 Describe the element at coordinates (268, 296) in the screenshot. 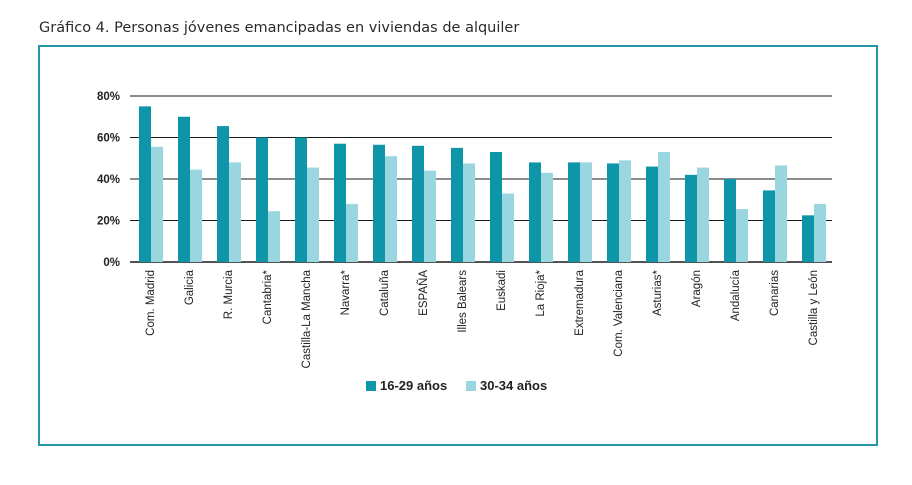

I see `x-category-label: Cantabria*` at that location.